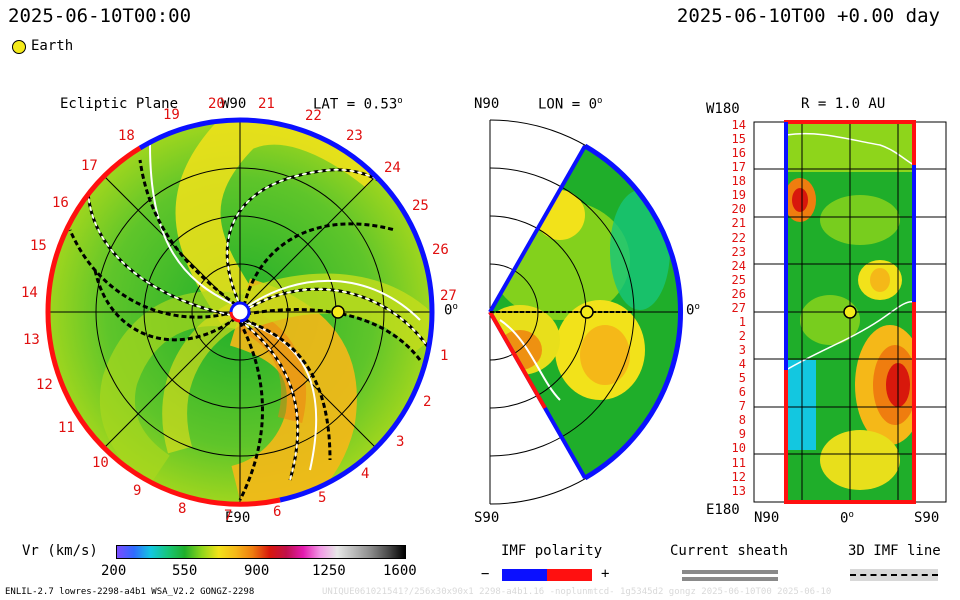  What do you see at coordinates (524, 575) in the screenshot?
I see `polarity-negative-swatch` at bounding box center [524, 575].